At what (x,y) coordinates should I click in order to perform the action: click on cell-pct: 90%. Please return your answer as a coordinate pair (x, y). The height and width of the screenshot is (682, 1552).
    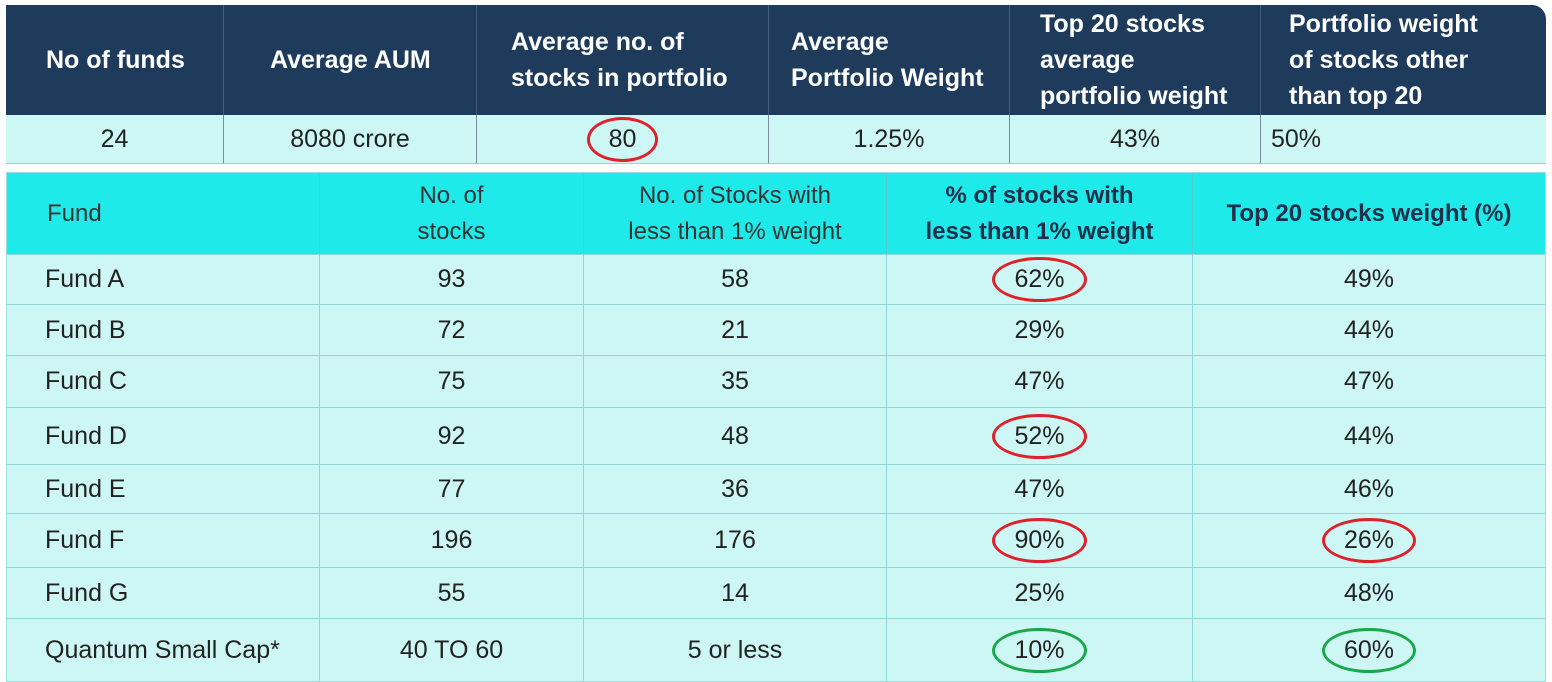
    Looking at the image, I should click on (1040, 540).